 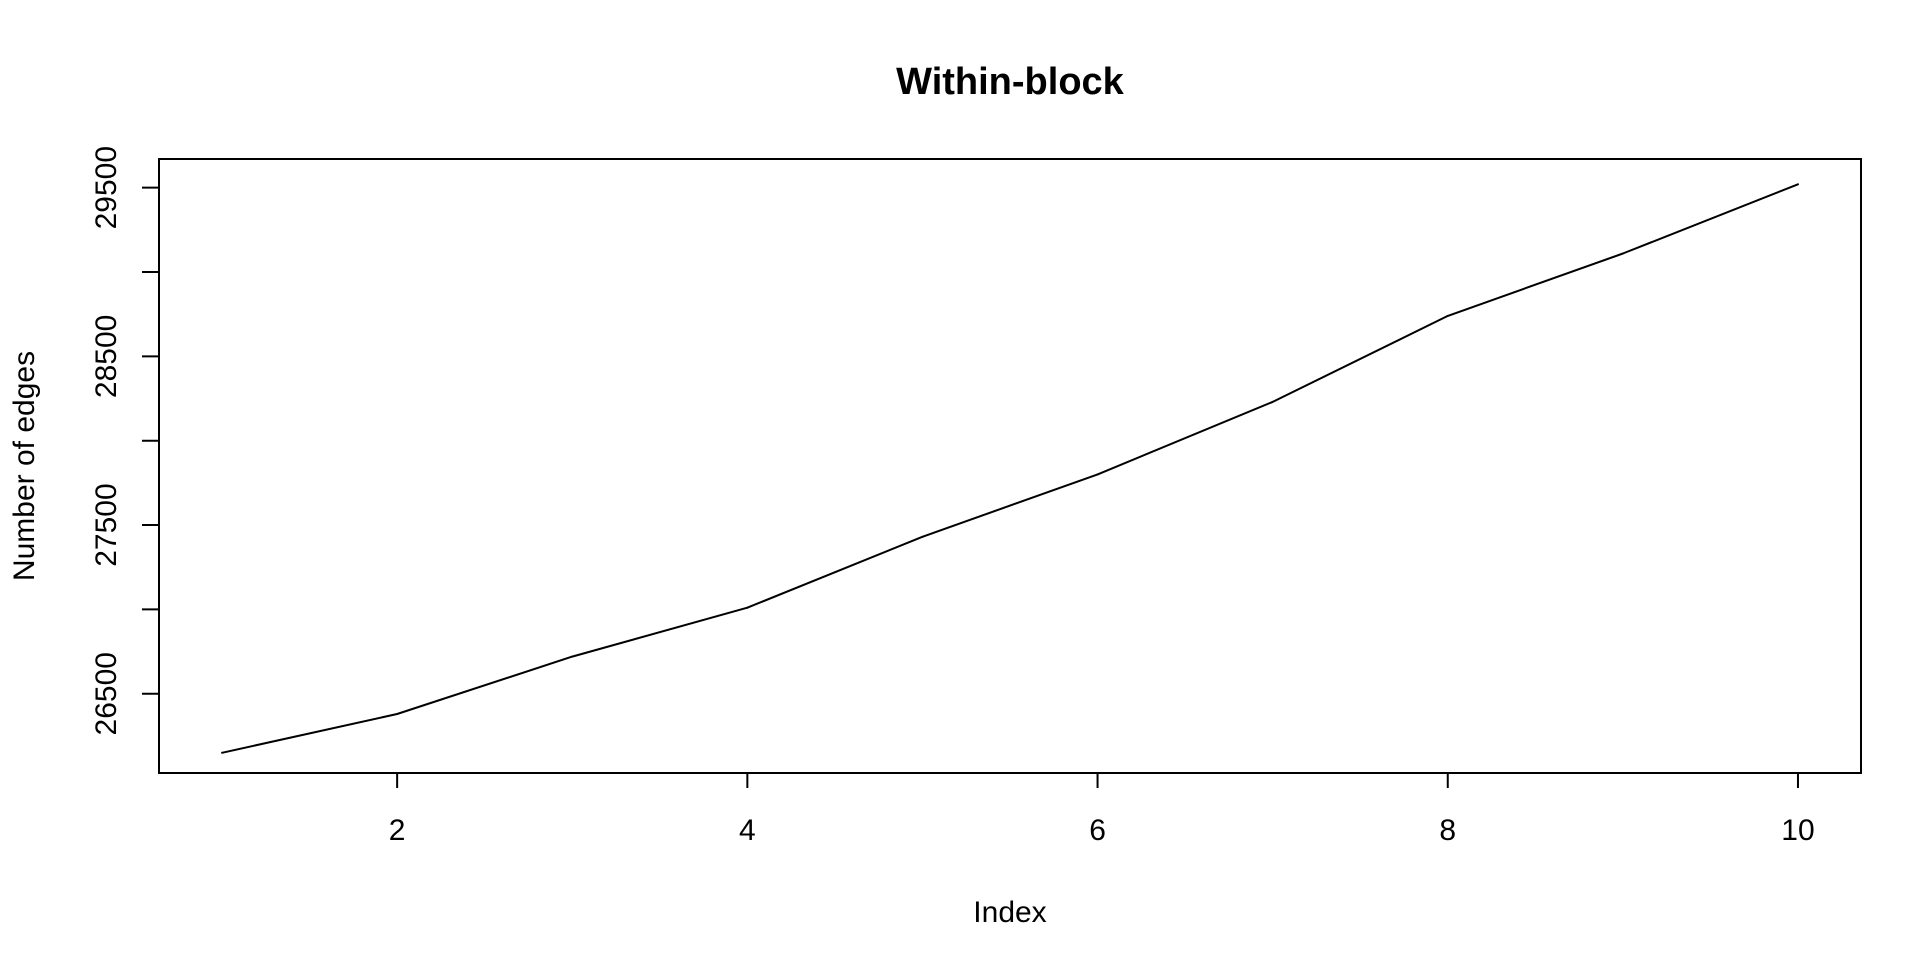 What do you see at coordinates (1447, 830) in the screenshot?
I see `x-tick-label: 8` at bounding box center [1447, 830].